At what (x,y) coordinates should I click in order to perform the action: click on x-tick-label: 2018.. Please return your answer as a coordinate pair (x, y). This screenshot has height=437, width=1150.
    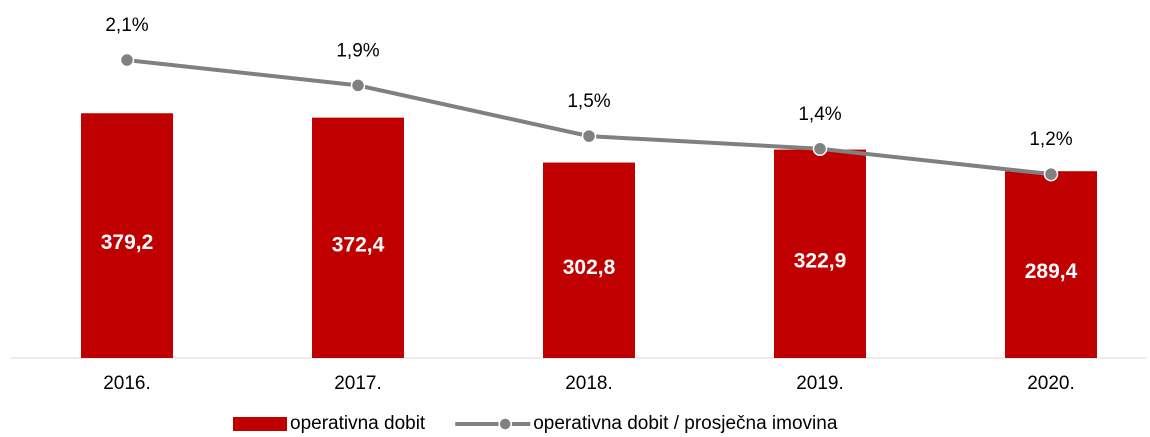
    Looking at the image, I should click on (589, 383).